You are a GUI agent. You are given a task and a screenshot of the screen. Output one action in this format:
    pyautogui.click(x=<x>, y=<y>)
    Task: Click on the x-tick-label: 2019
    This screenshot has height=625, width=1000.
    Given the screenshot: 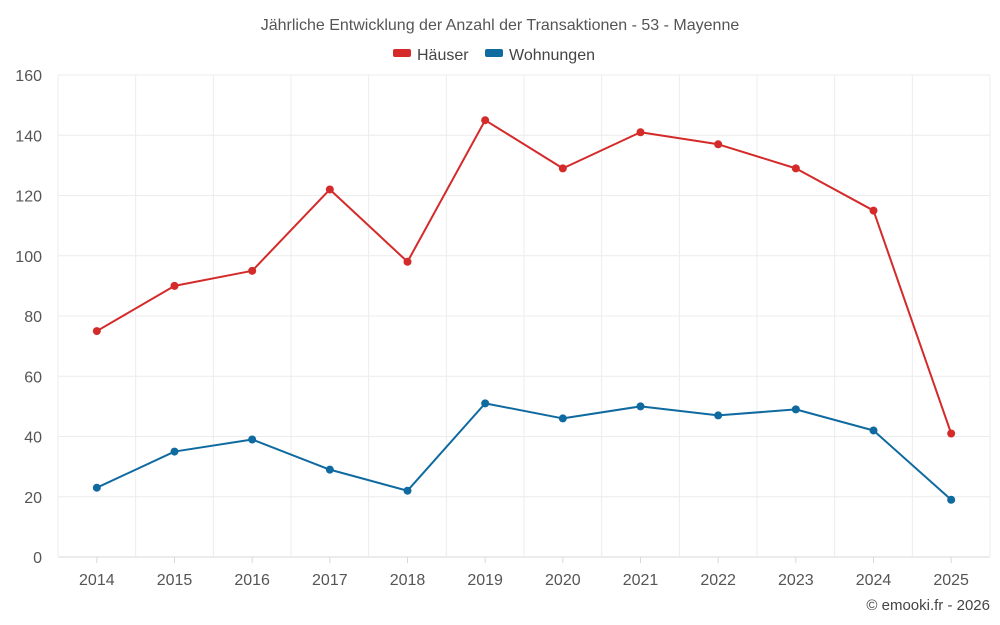 What is the action you would take?
    pyautogui.click(x=485, y=580)
    